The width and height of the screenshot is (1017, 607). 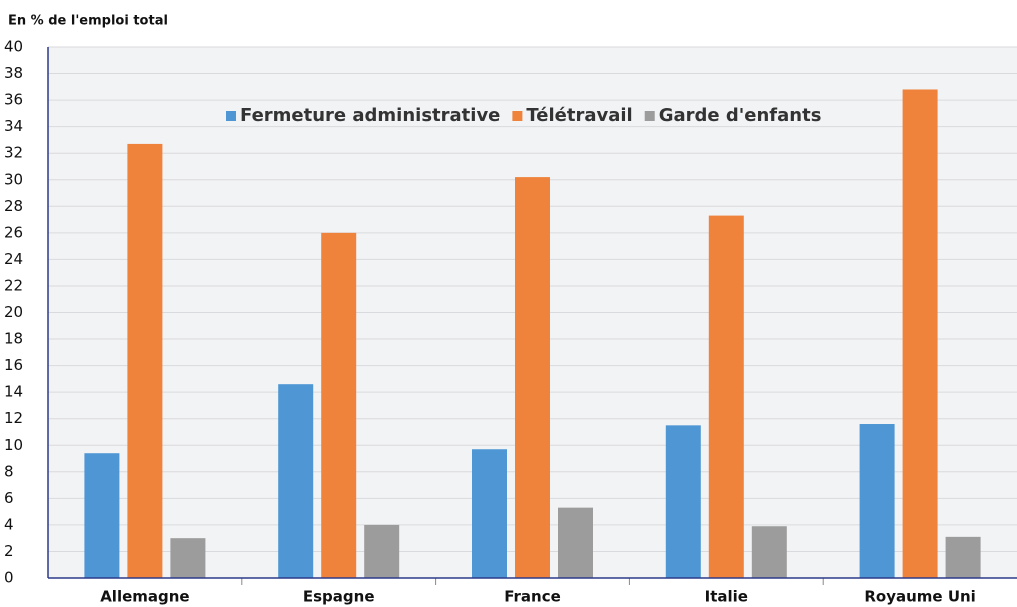 I want to click on y-tick-label: 38, so click(x=13, y=73).